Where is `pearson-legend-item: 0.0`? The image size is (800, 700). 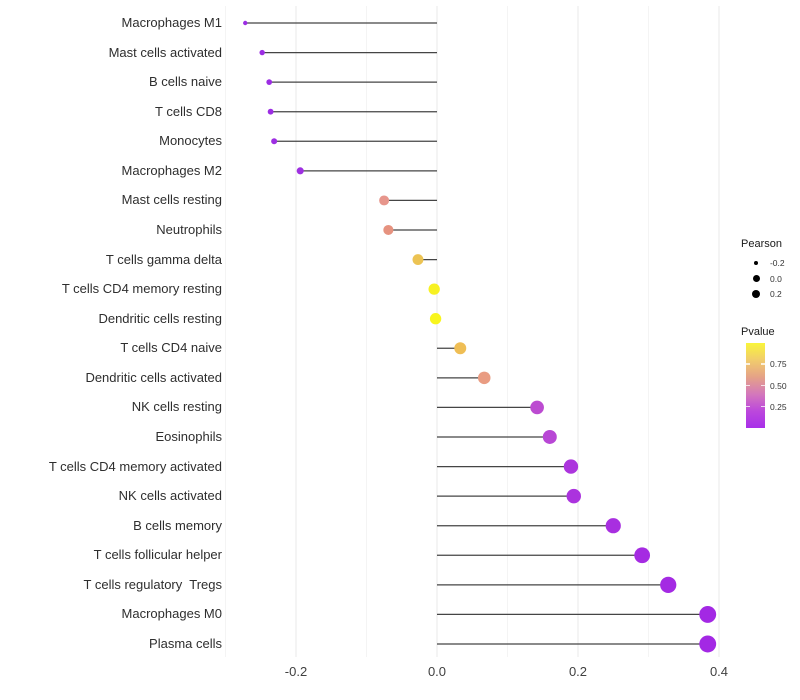
pearson-legend-item: 0.0 is located at coordinates (766, 279).